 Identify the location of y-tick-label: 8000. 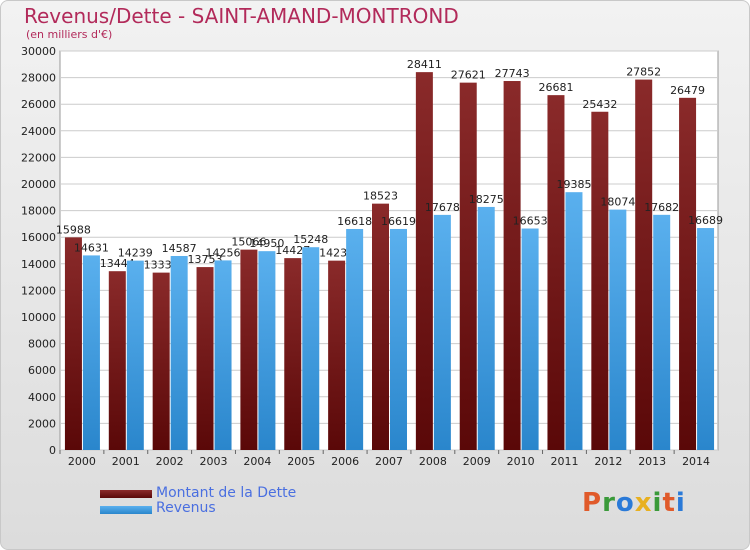
(42, 344).